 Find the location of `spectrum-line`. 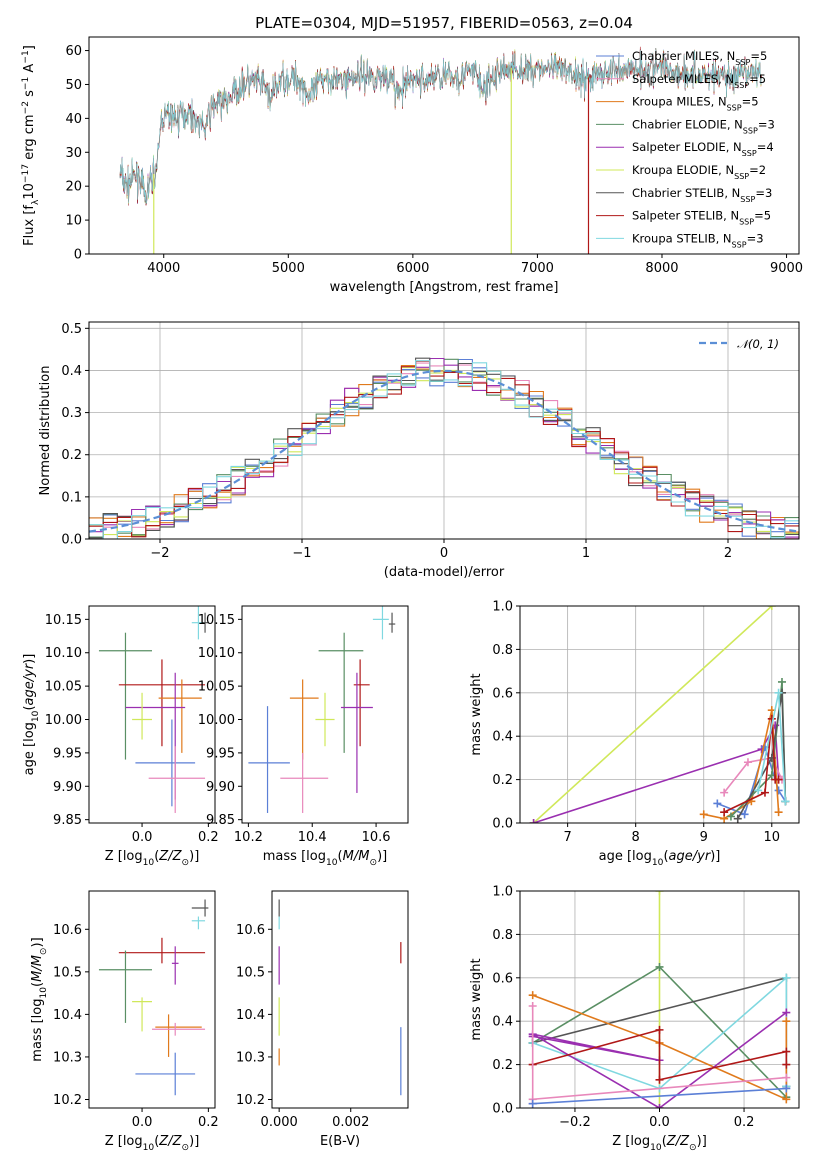

spectrum-line is located at coordinates (440, 126).